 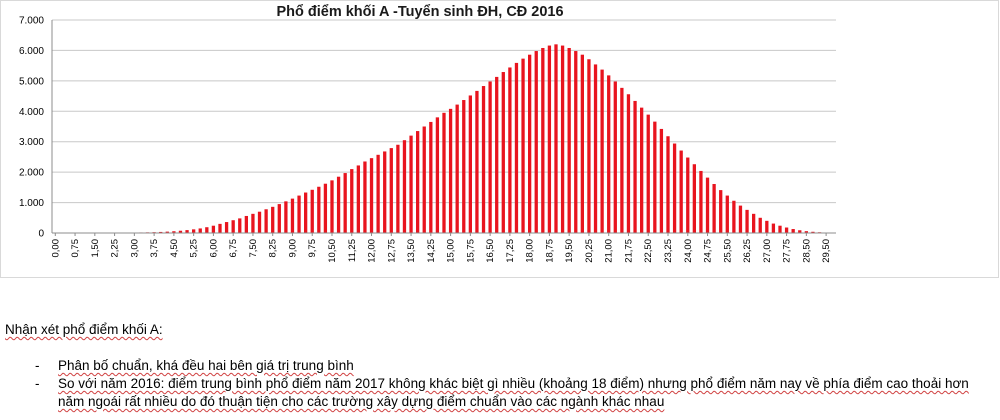 What do you see at coordinates (431, 251) in the screenshot?
I see `x-tick-label: 14,25` at bounding box center [431, 251].